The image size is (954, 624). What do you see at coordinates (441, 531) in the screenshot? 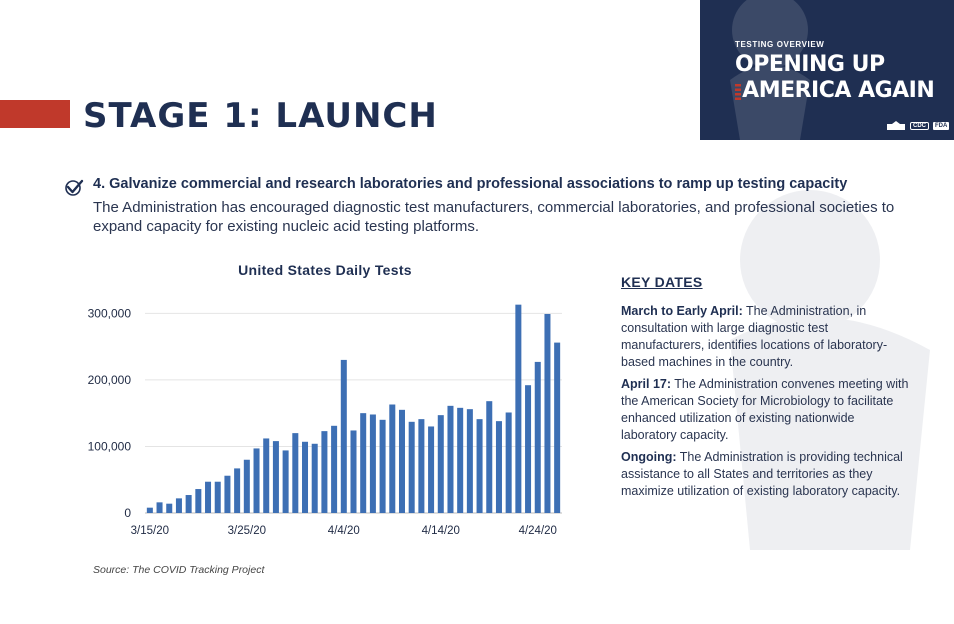
I see `x-tick-label: 4/14/20` at bounding box center [441, 531].